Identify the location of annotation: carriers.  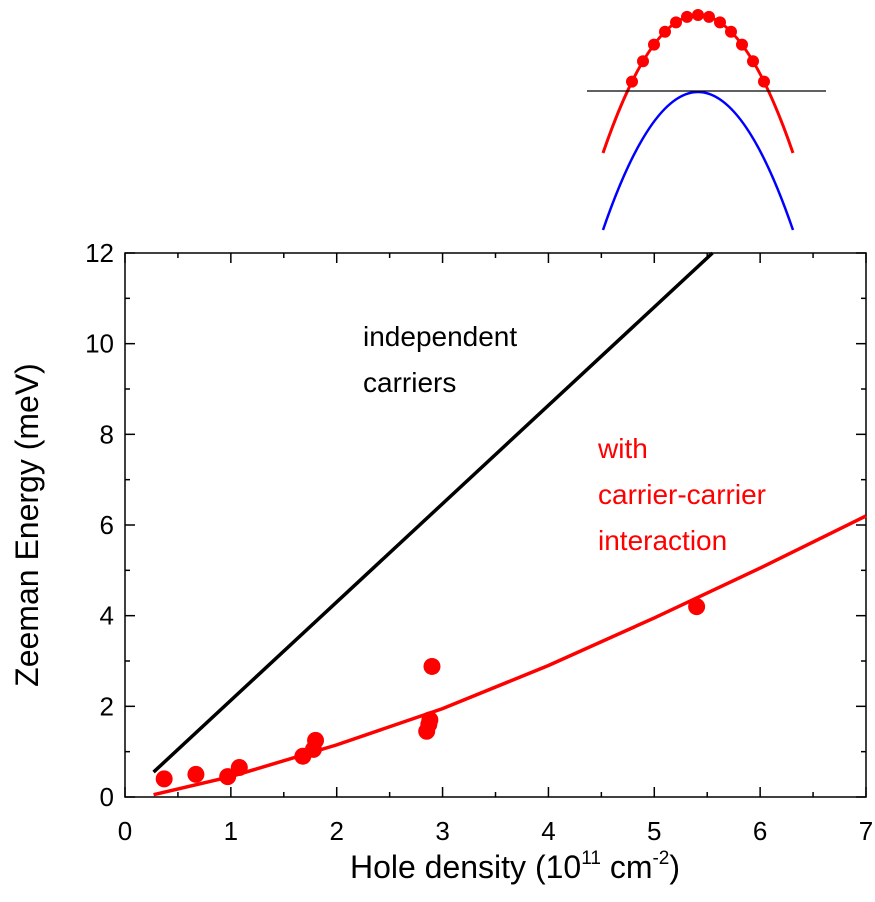
(409, 382).